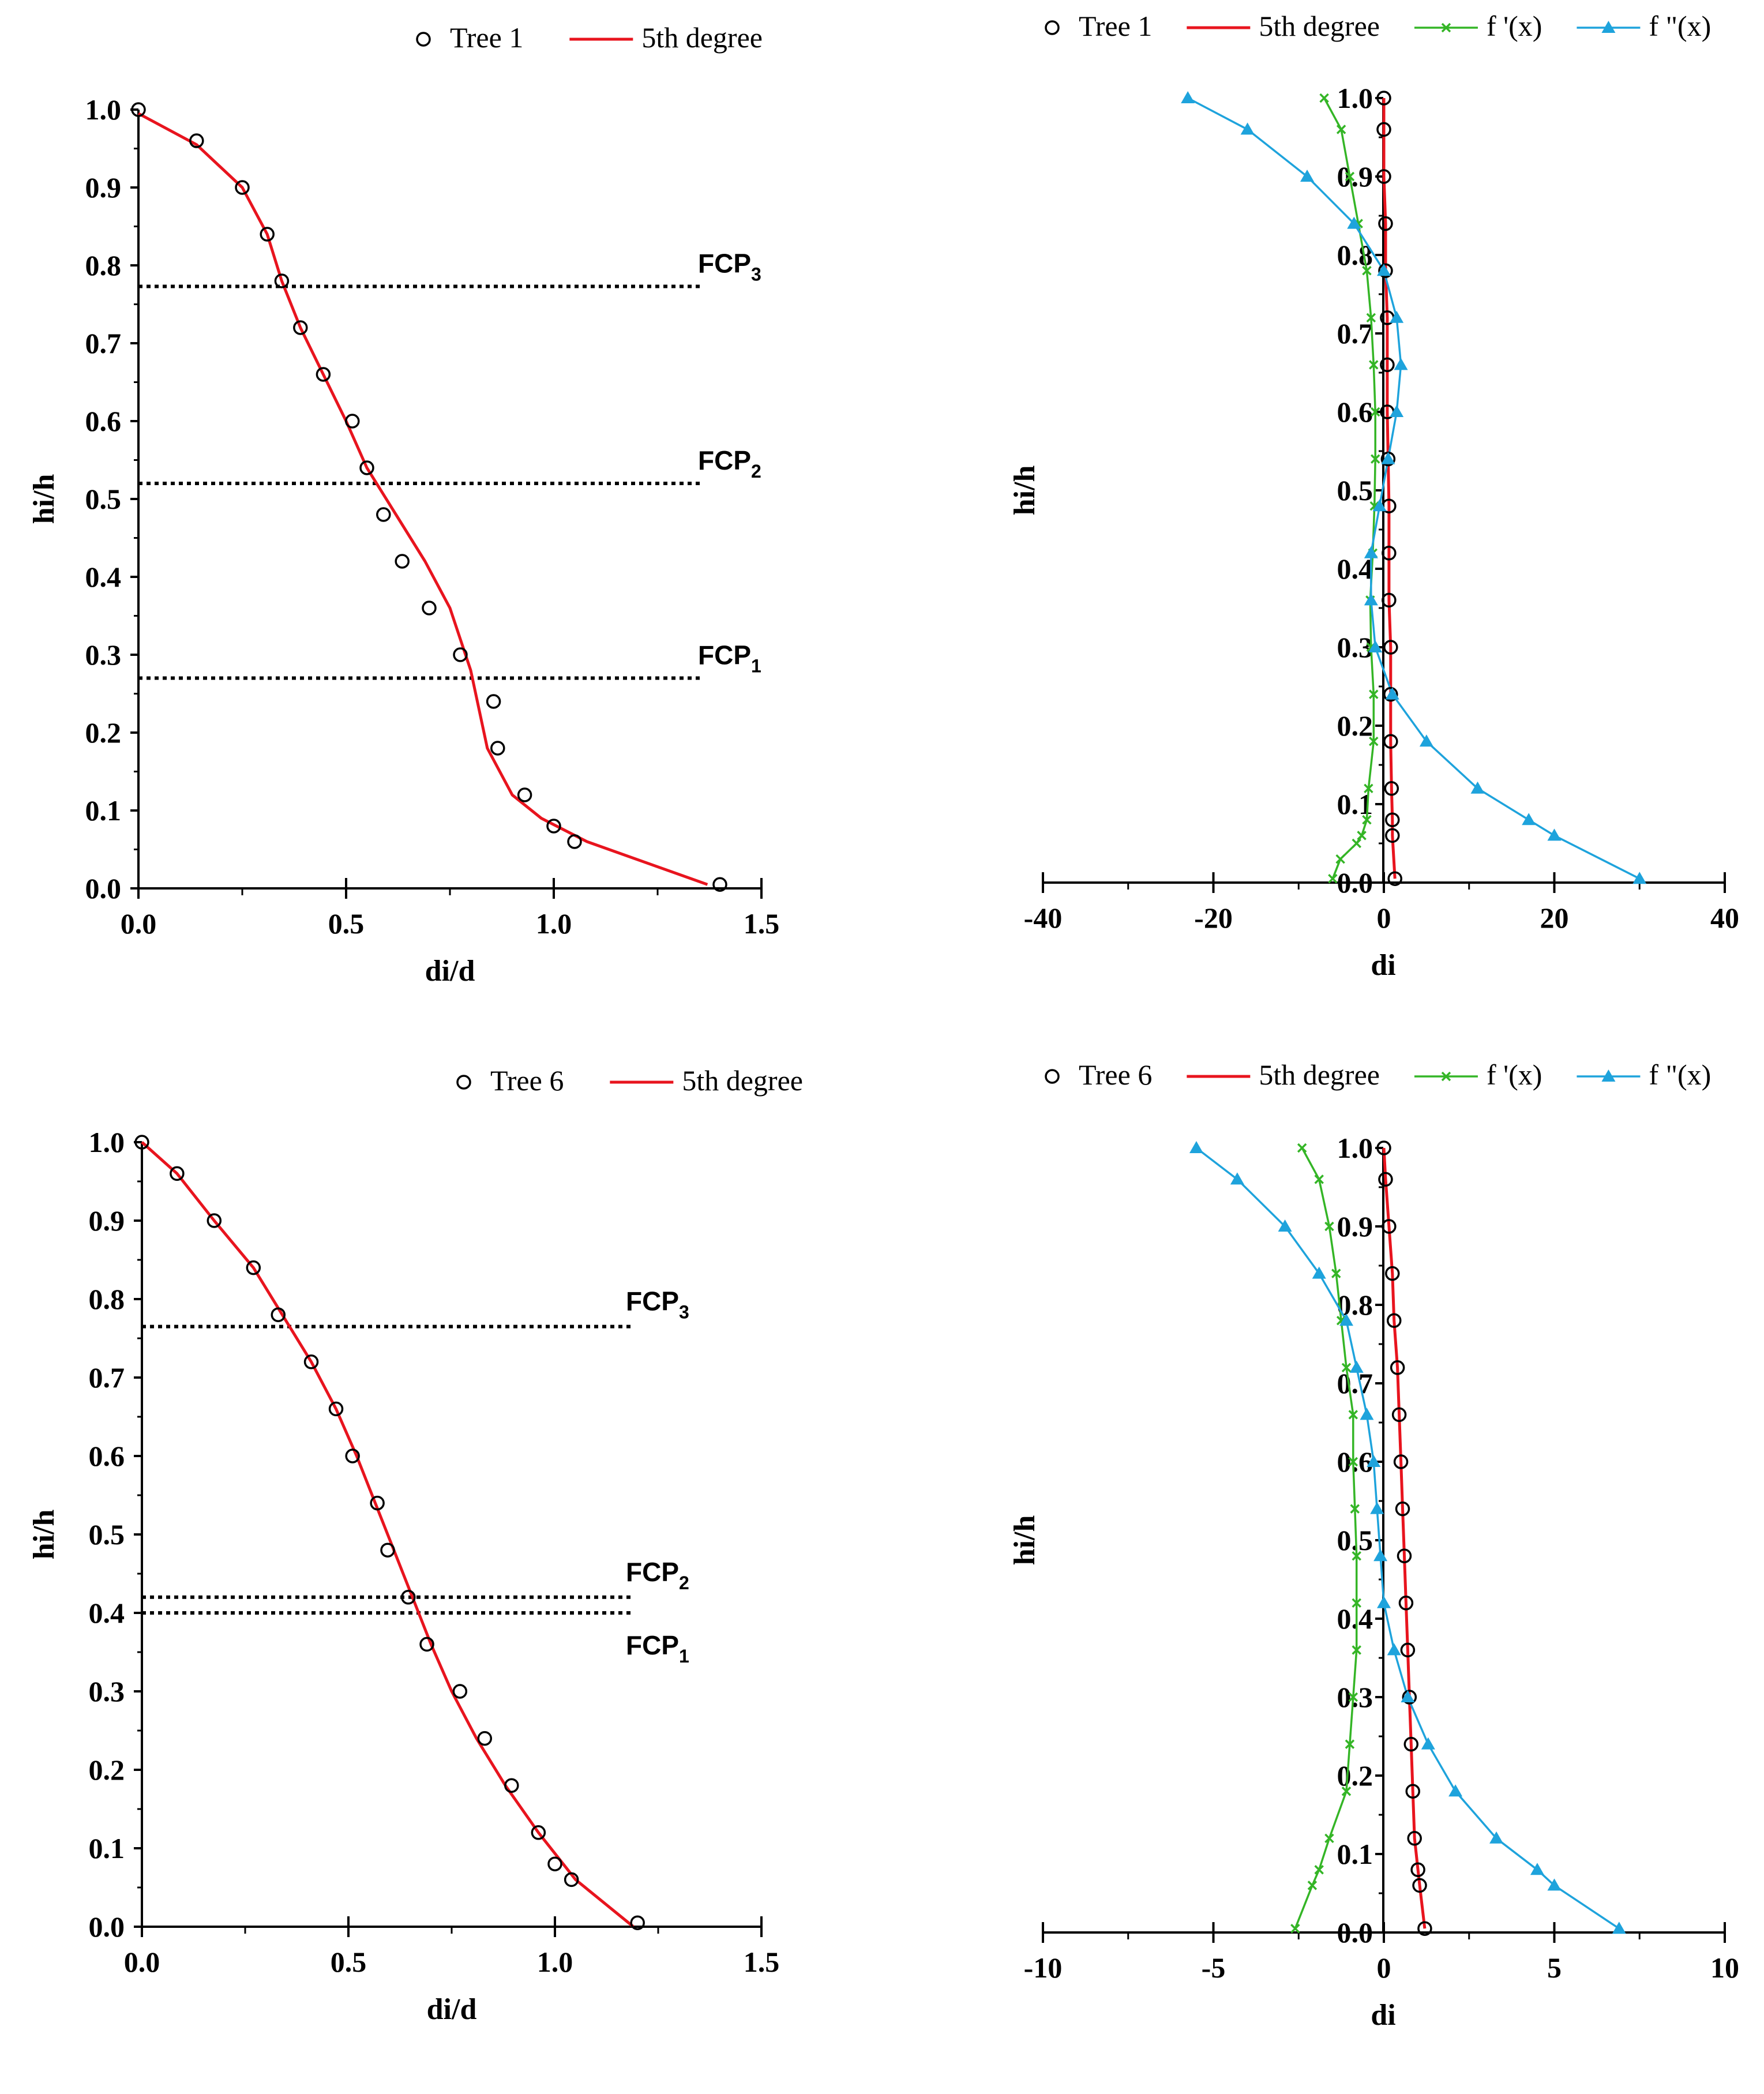 The width and height of the screenshot is (1764, 2094). Describe the element at coordinates (1554, 918) in the screenshot. I see `x-tick-label: 20` at that location.